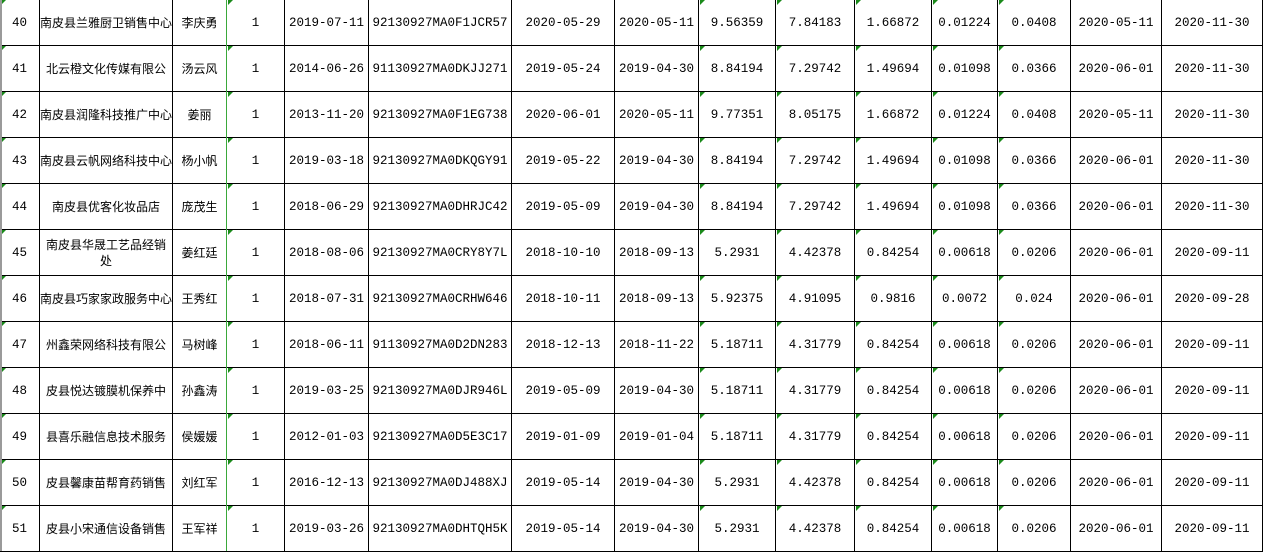 This screenshot has width=1263, height=552. Describe the element at coordinates (440, 253) in the screenshot. I see `cell-credit-code: 92130927MA0CRY8Y7L` at that location.